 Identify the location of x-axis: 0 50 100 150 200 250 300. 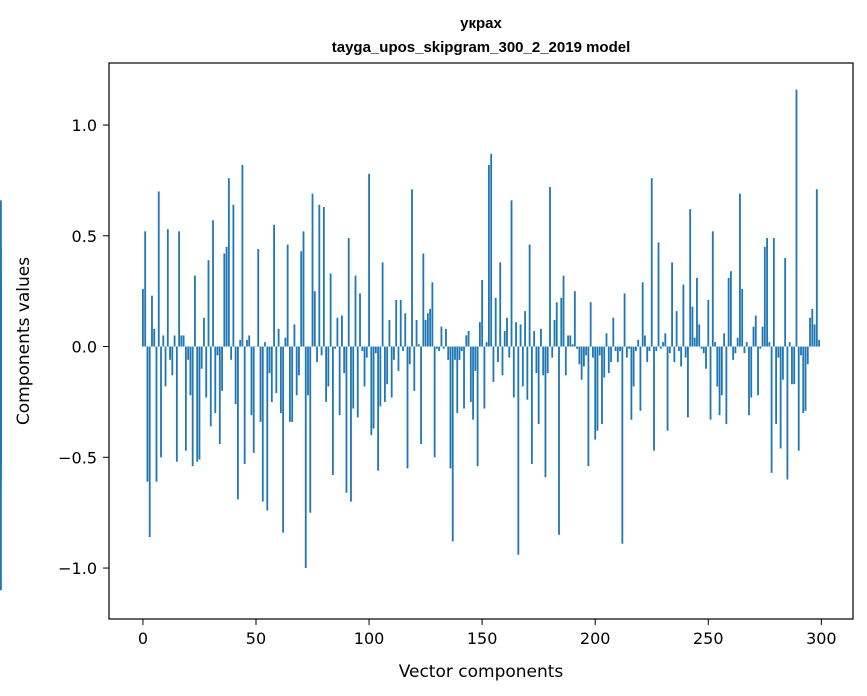
(487, 633).